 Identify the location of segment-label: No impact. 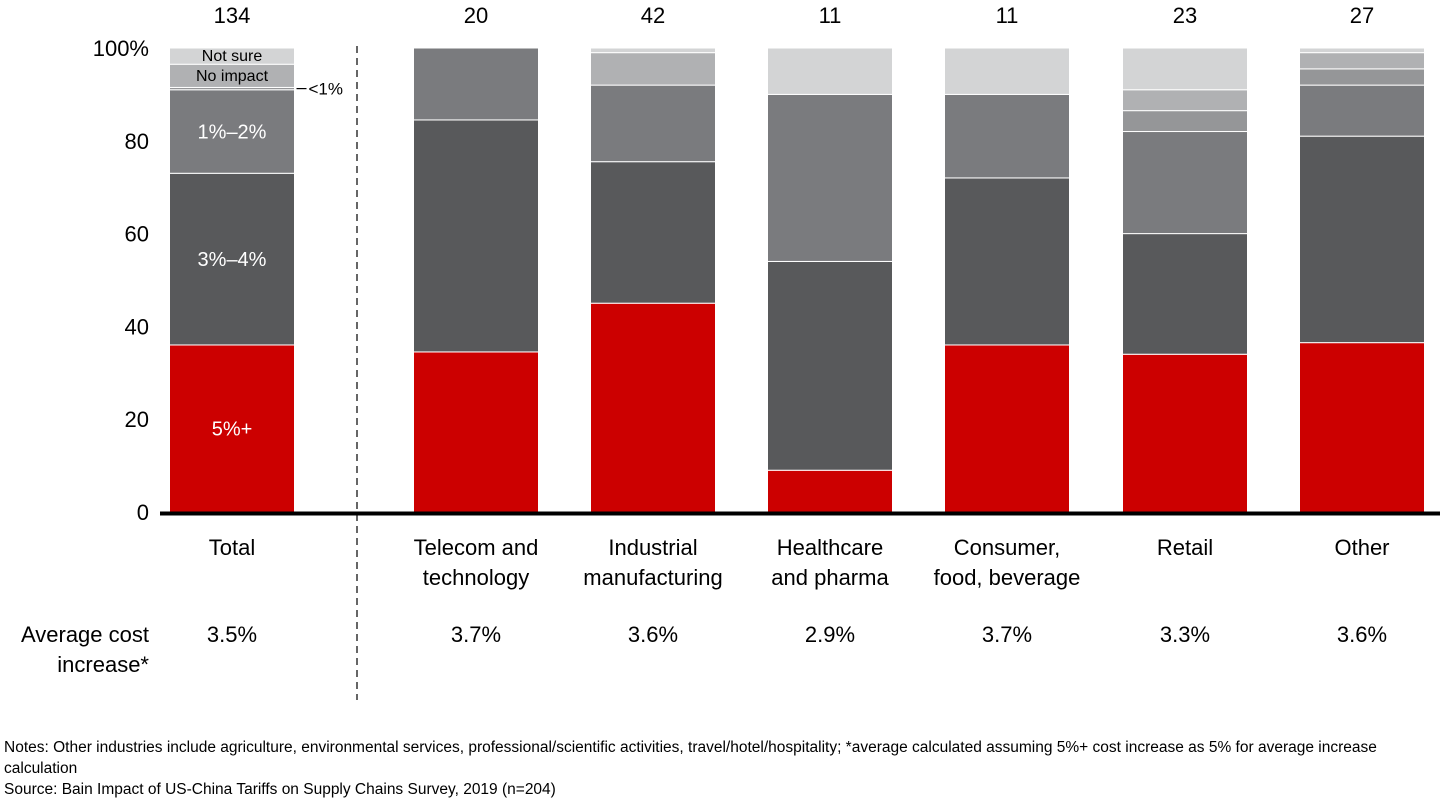
(232, 76).